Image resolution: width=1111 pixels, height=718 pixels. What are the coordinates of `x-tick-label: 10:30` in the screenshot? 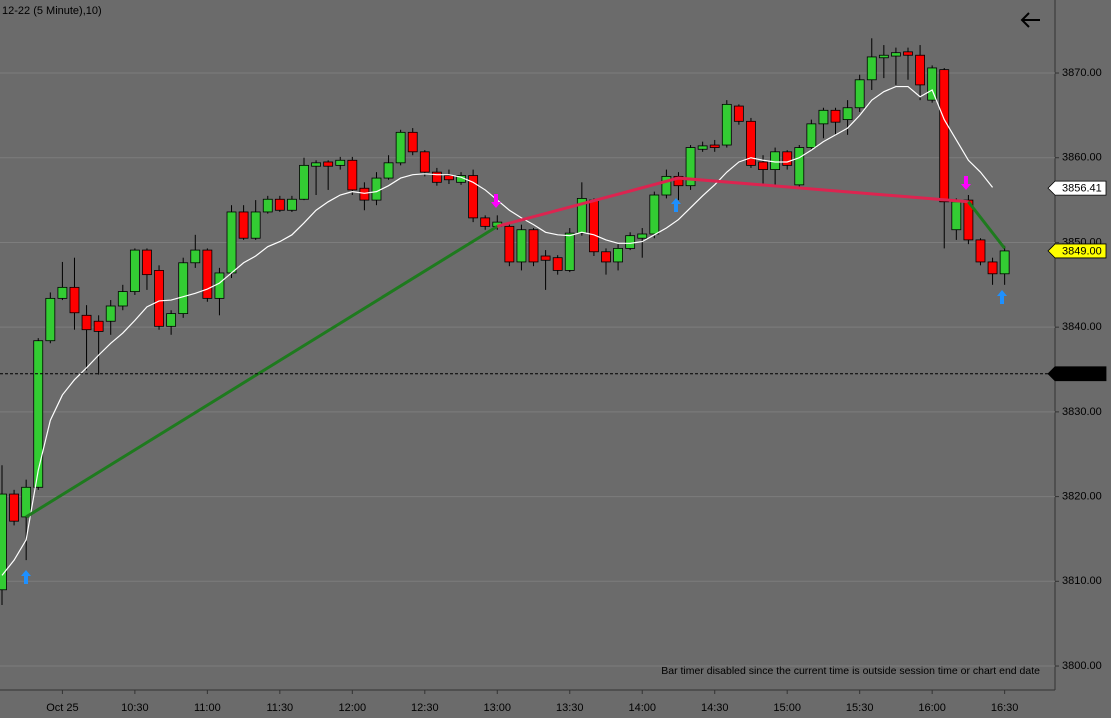 It's located at (135, 708).